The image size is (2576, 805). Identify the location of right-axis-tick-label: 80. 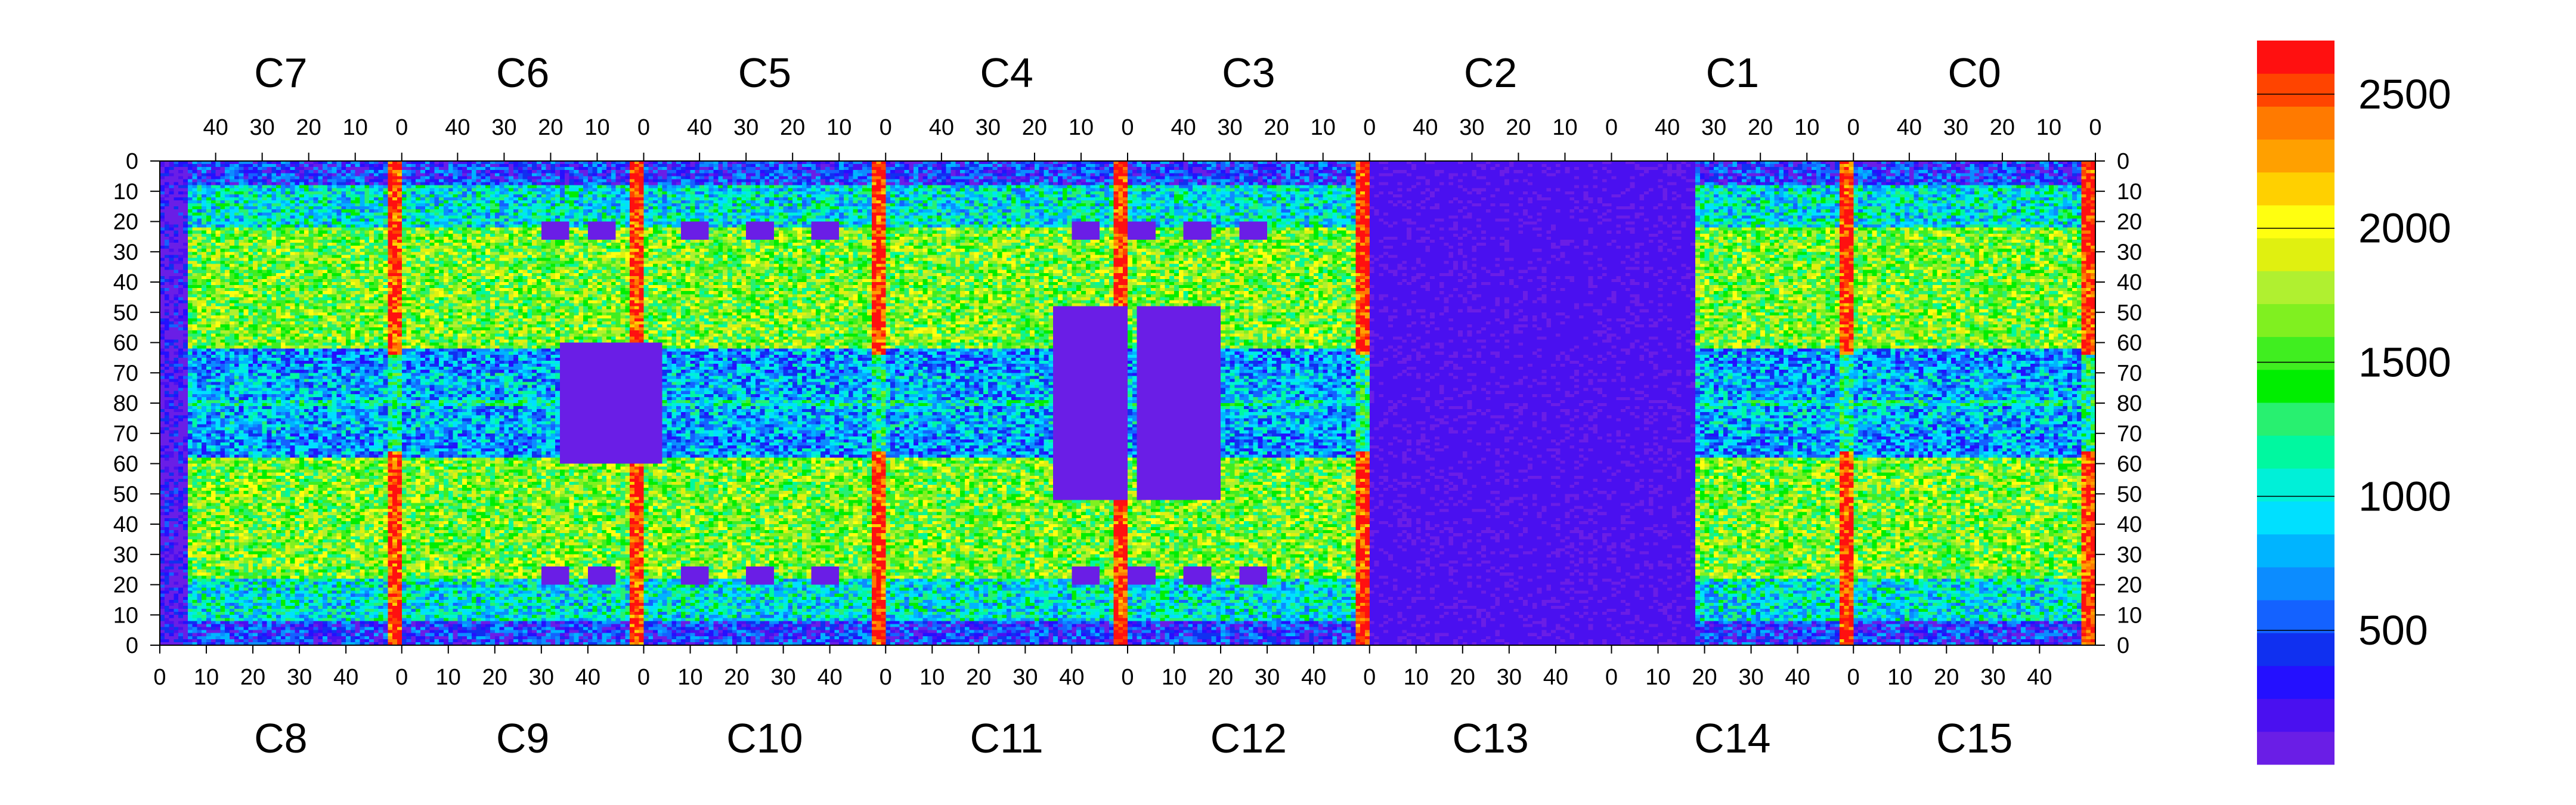
(2129, 403).